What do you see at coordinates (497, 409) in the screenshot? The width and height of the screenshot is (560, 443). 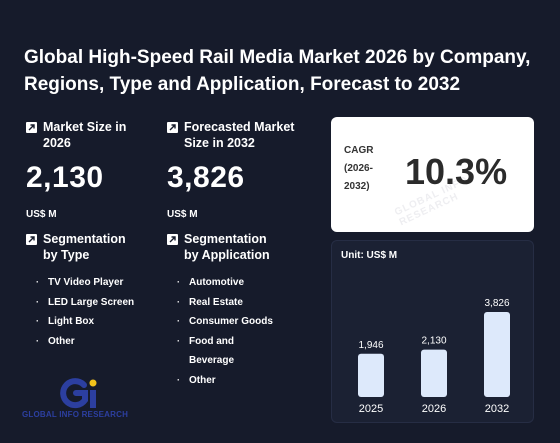 I see `x-tick-label: 2032` at bounding box center [497, 409].